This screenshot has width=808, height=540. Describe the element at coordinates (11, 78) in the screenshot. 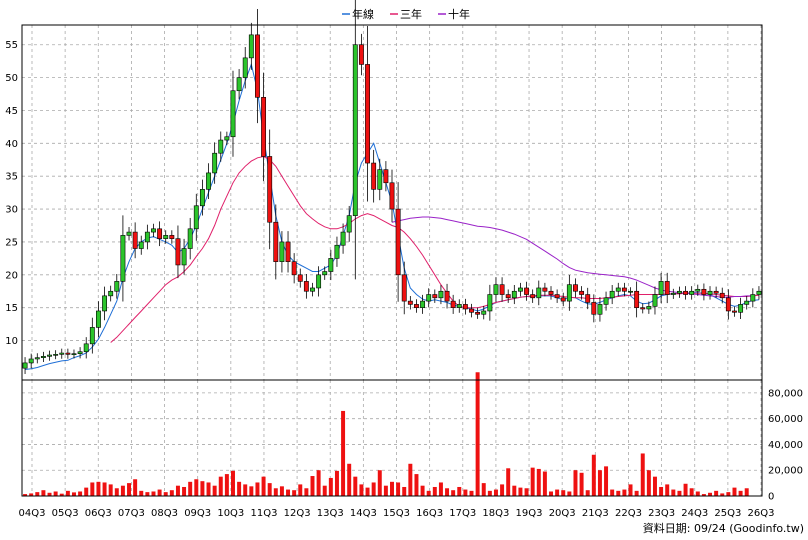

I see `price-tick-label: 50` at that location.